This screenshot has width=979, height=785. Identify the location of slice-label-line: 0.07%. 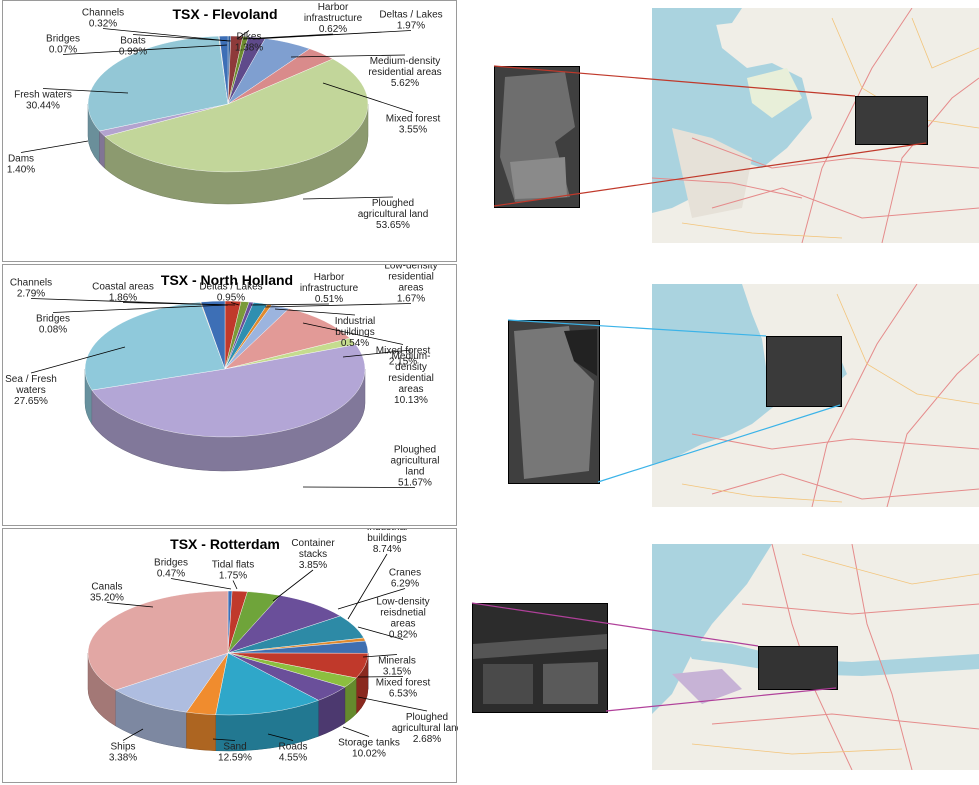
(63, 50).